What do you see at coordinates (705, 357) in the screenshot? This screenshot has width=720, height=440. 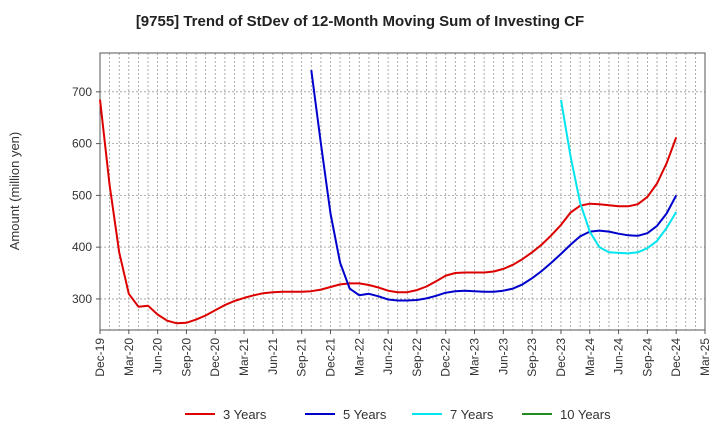 I see `x-tick-label: Mar-25` at bounding box center [705, 357].